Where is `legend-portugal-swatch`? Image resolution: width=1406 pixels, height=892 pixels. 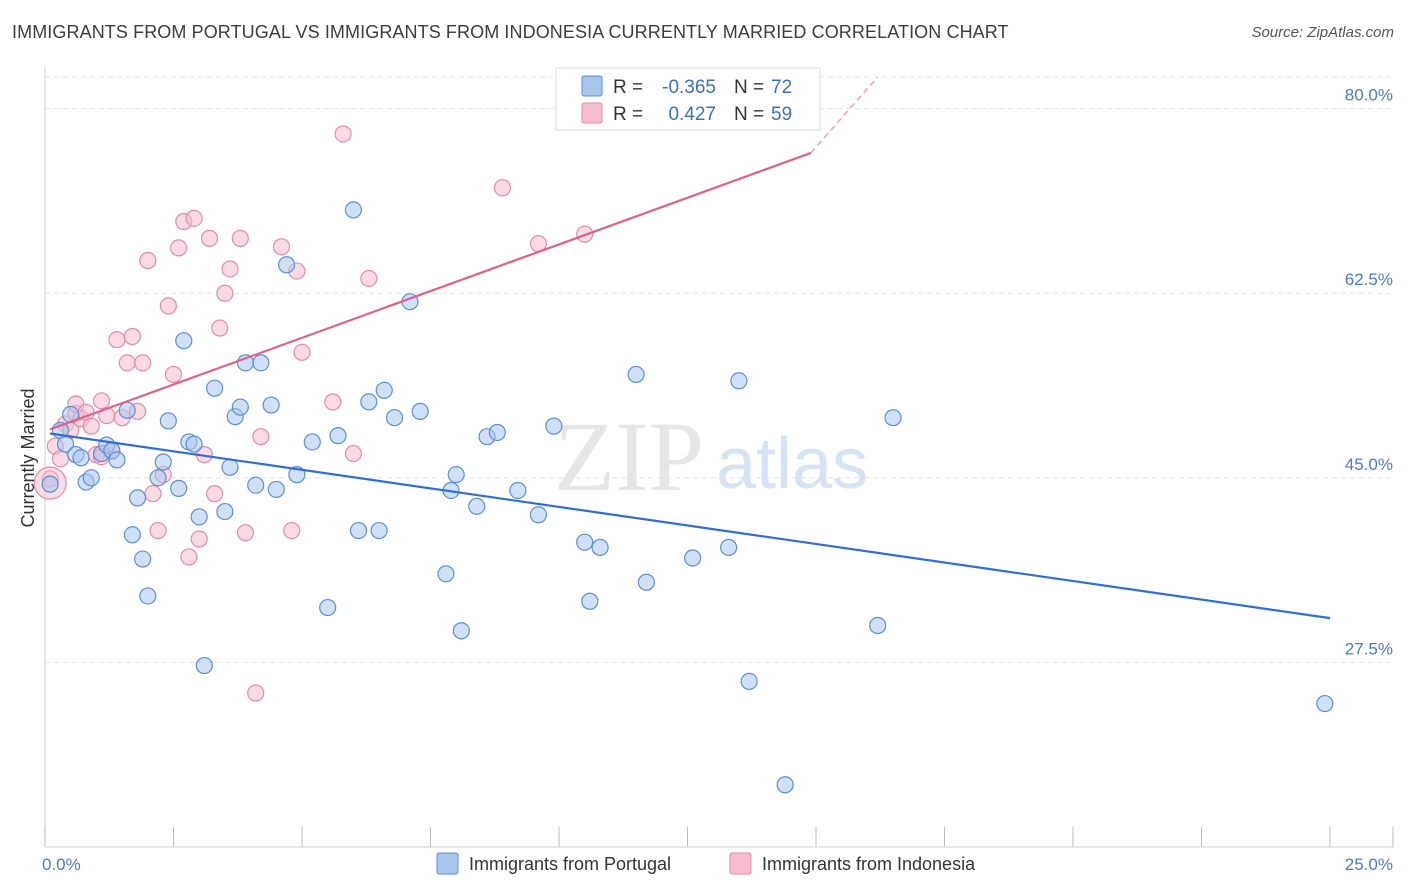
legend-portugal-swatch is located at coordinates (447, 863).